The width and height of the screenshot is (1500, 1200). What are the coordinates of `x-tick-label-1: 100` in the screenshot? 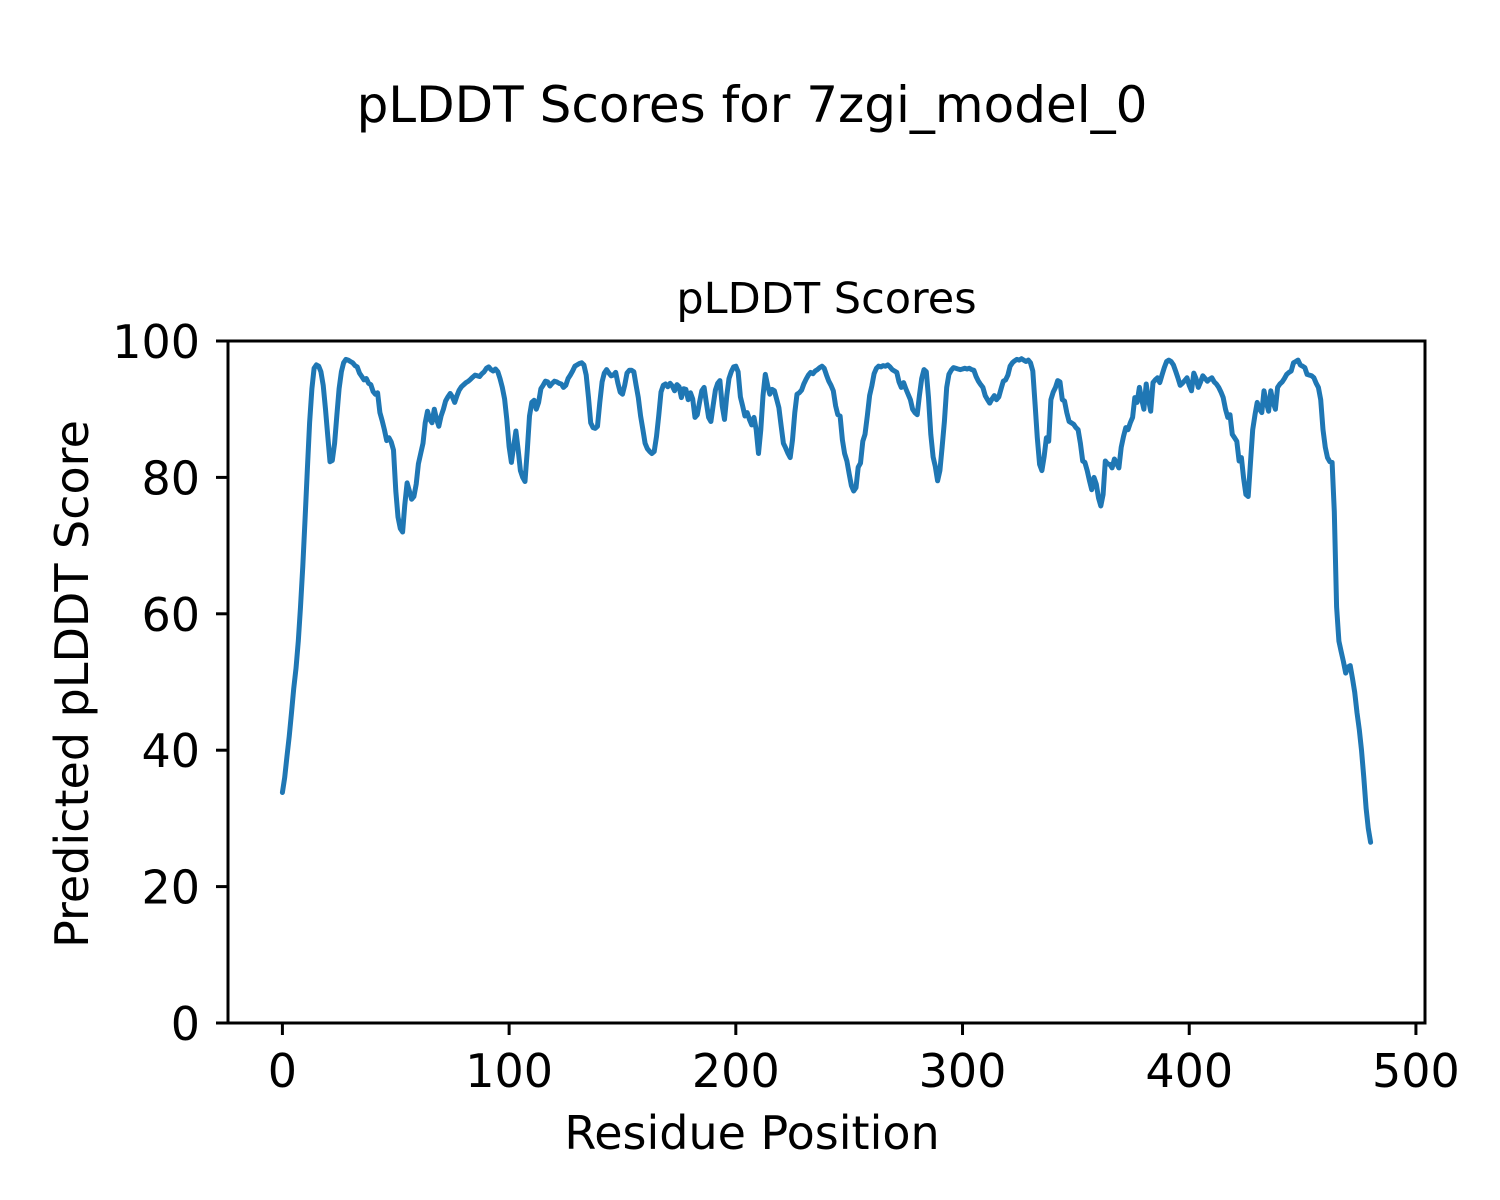 It's located at (509, 1071).